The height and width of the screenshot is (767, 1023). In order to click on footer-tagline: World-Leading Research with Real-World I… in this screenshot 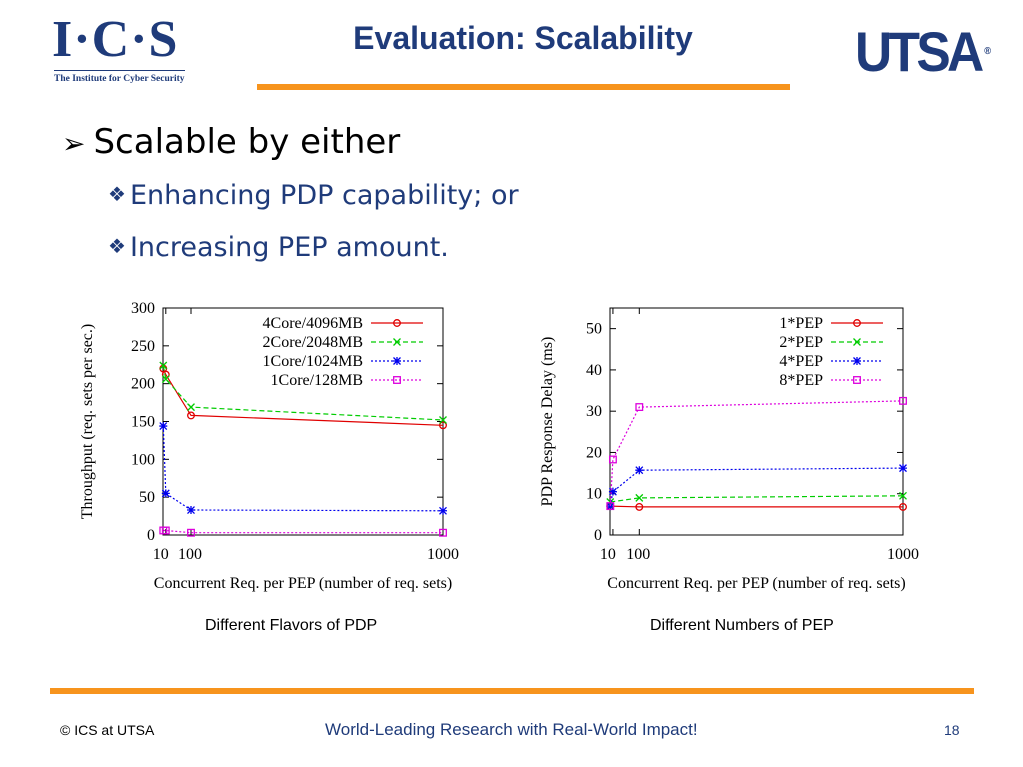, I will do `click(511, 729)`.